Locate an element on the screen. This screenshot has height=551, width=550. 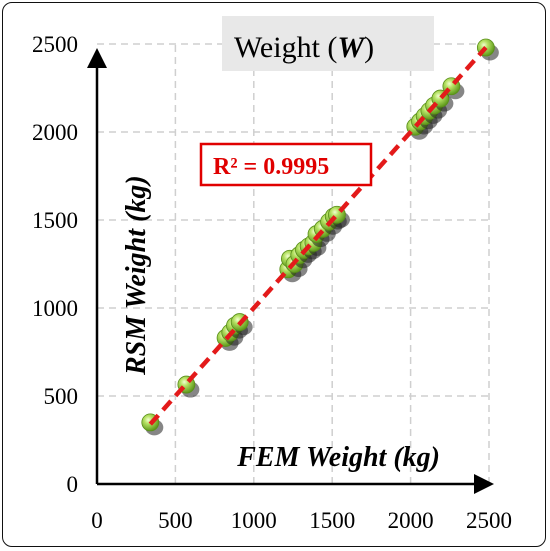
x-tick-label: 2500 is located at coordinates (489, 520).